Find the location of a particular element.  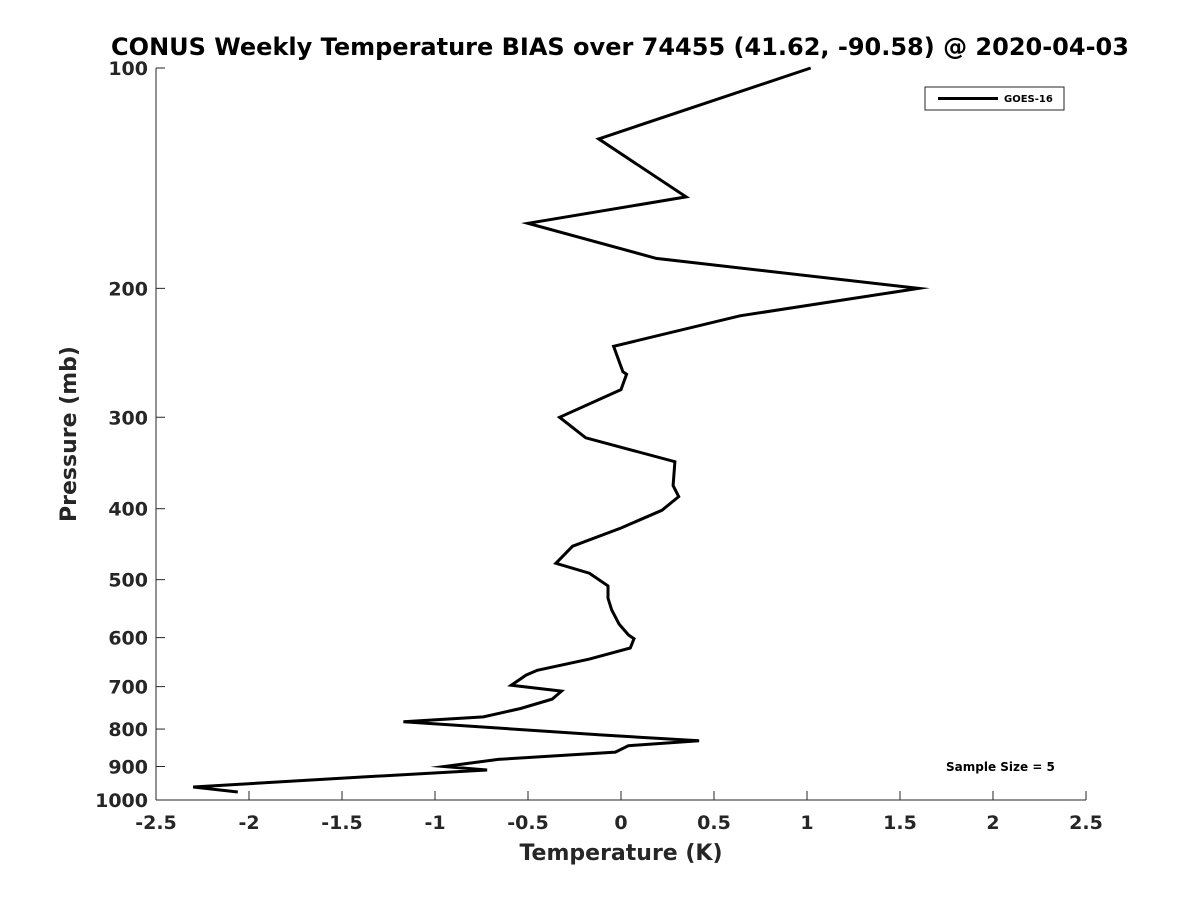

x-tick-label: -2.5 is located at coordinates (156, 823).